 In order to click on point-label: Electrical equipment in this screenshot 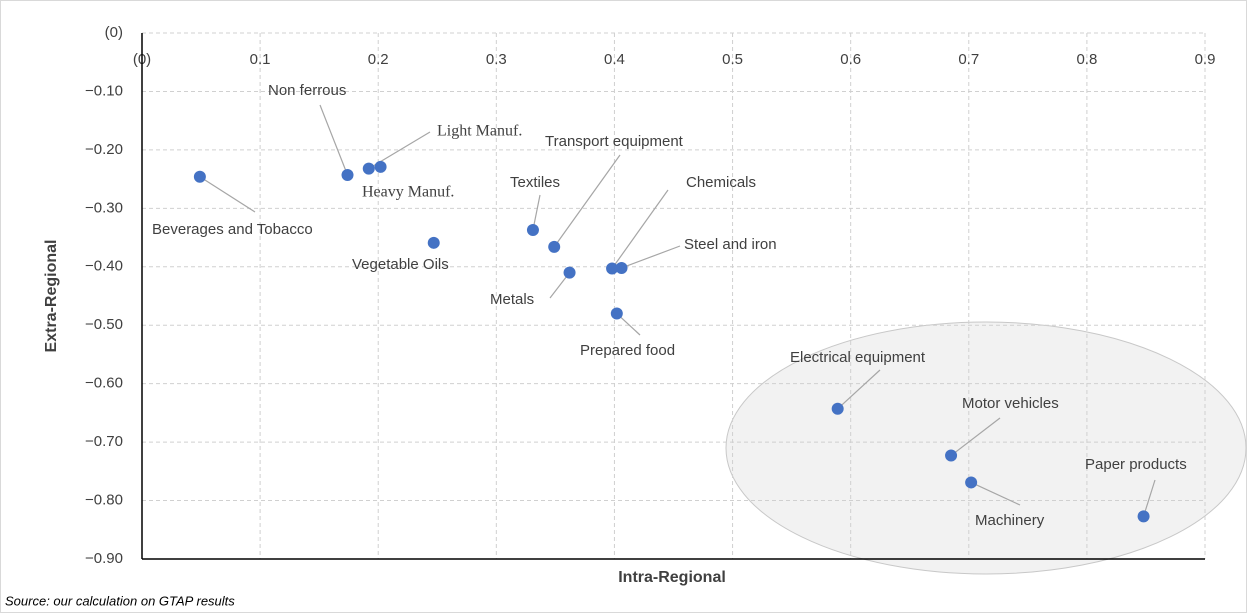, I will do `click(858, 357)`.